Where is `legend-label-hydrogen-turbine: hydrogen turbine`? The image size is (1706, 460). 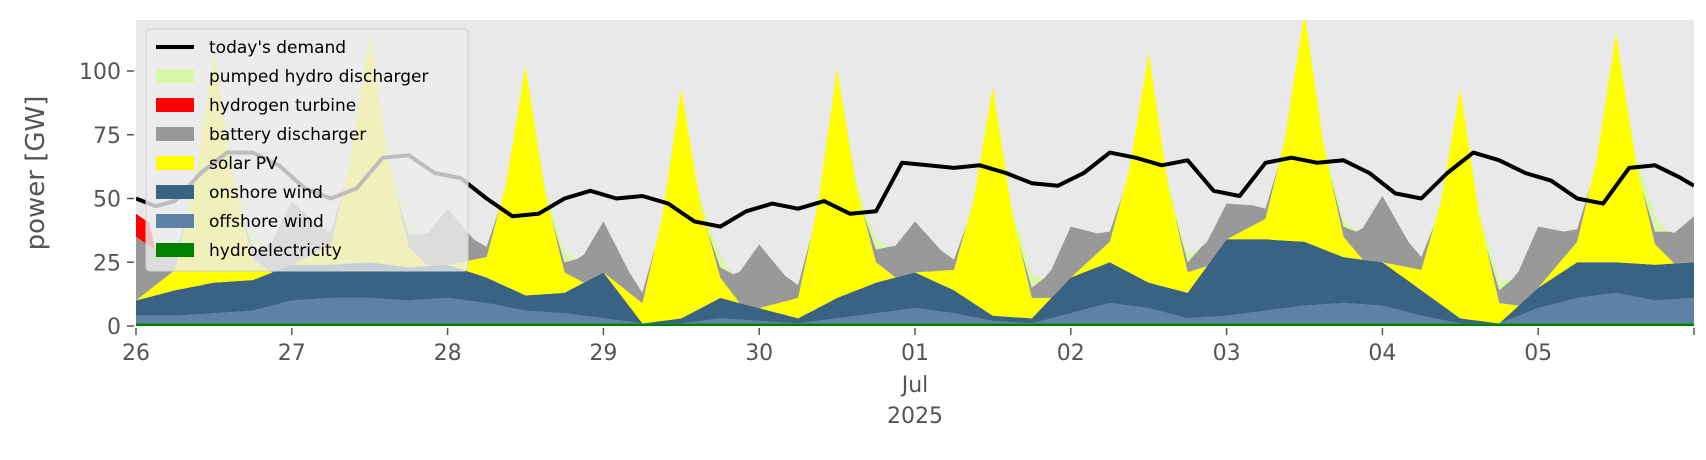 legend-label-hydrogen-turbine: hydrogen turbine is located at coordinates (282, 106).